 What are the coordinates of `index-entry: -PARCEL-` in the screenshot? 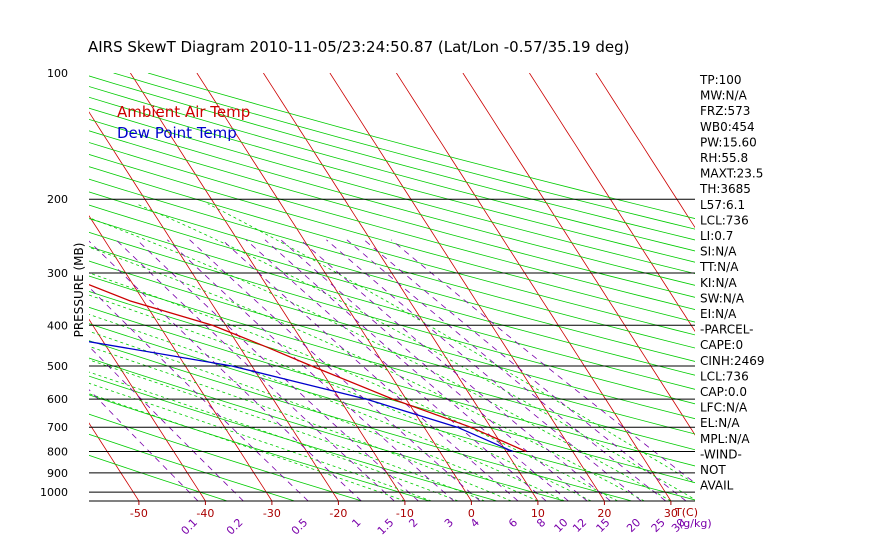 It's located at (727, 330).